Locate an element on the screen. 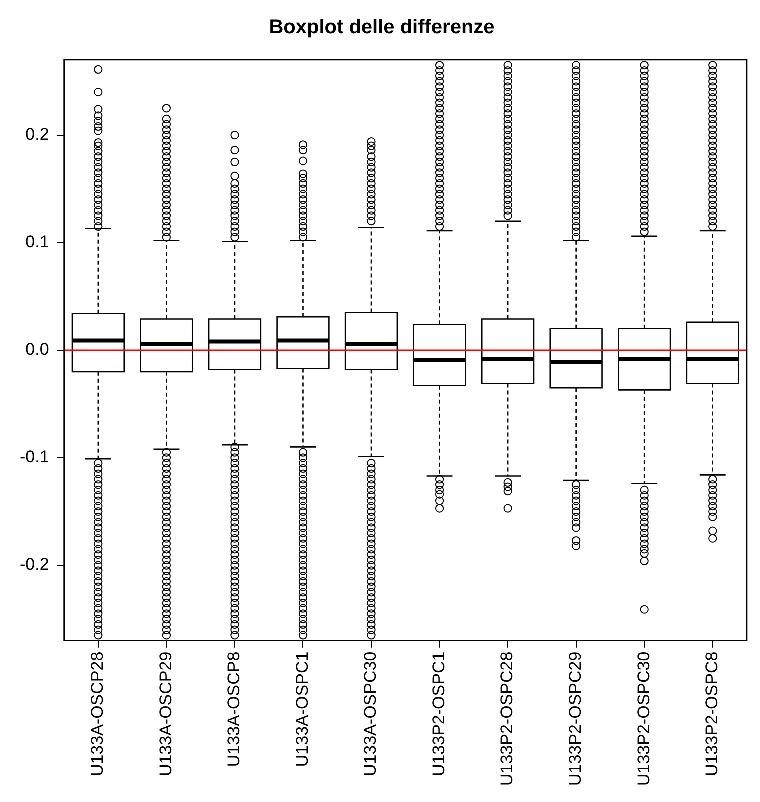 The width and height of the screenshot is (760, 802). chart-title: Boxplot delle differenze is located at coordinates (382, 27).